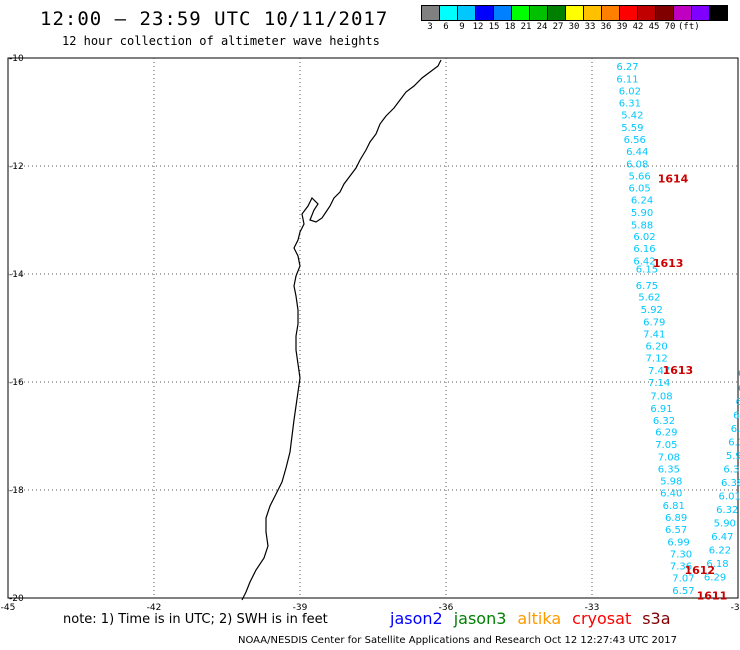  What do you see at coordinates (574, 13) in the screenshot?
I see `colorbar` at bounding box center [574, 13].